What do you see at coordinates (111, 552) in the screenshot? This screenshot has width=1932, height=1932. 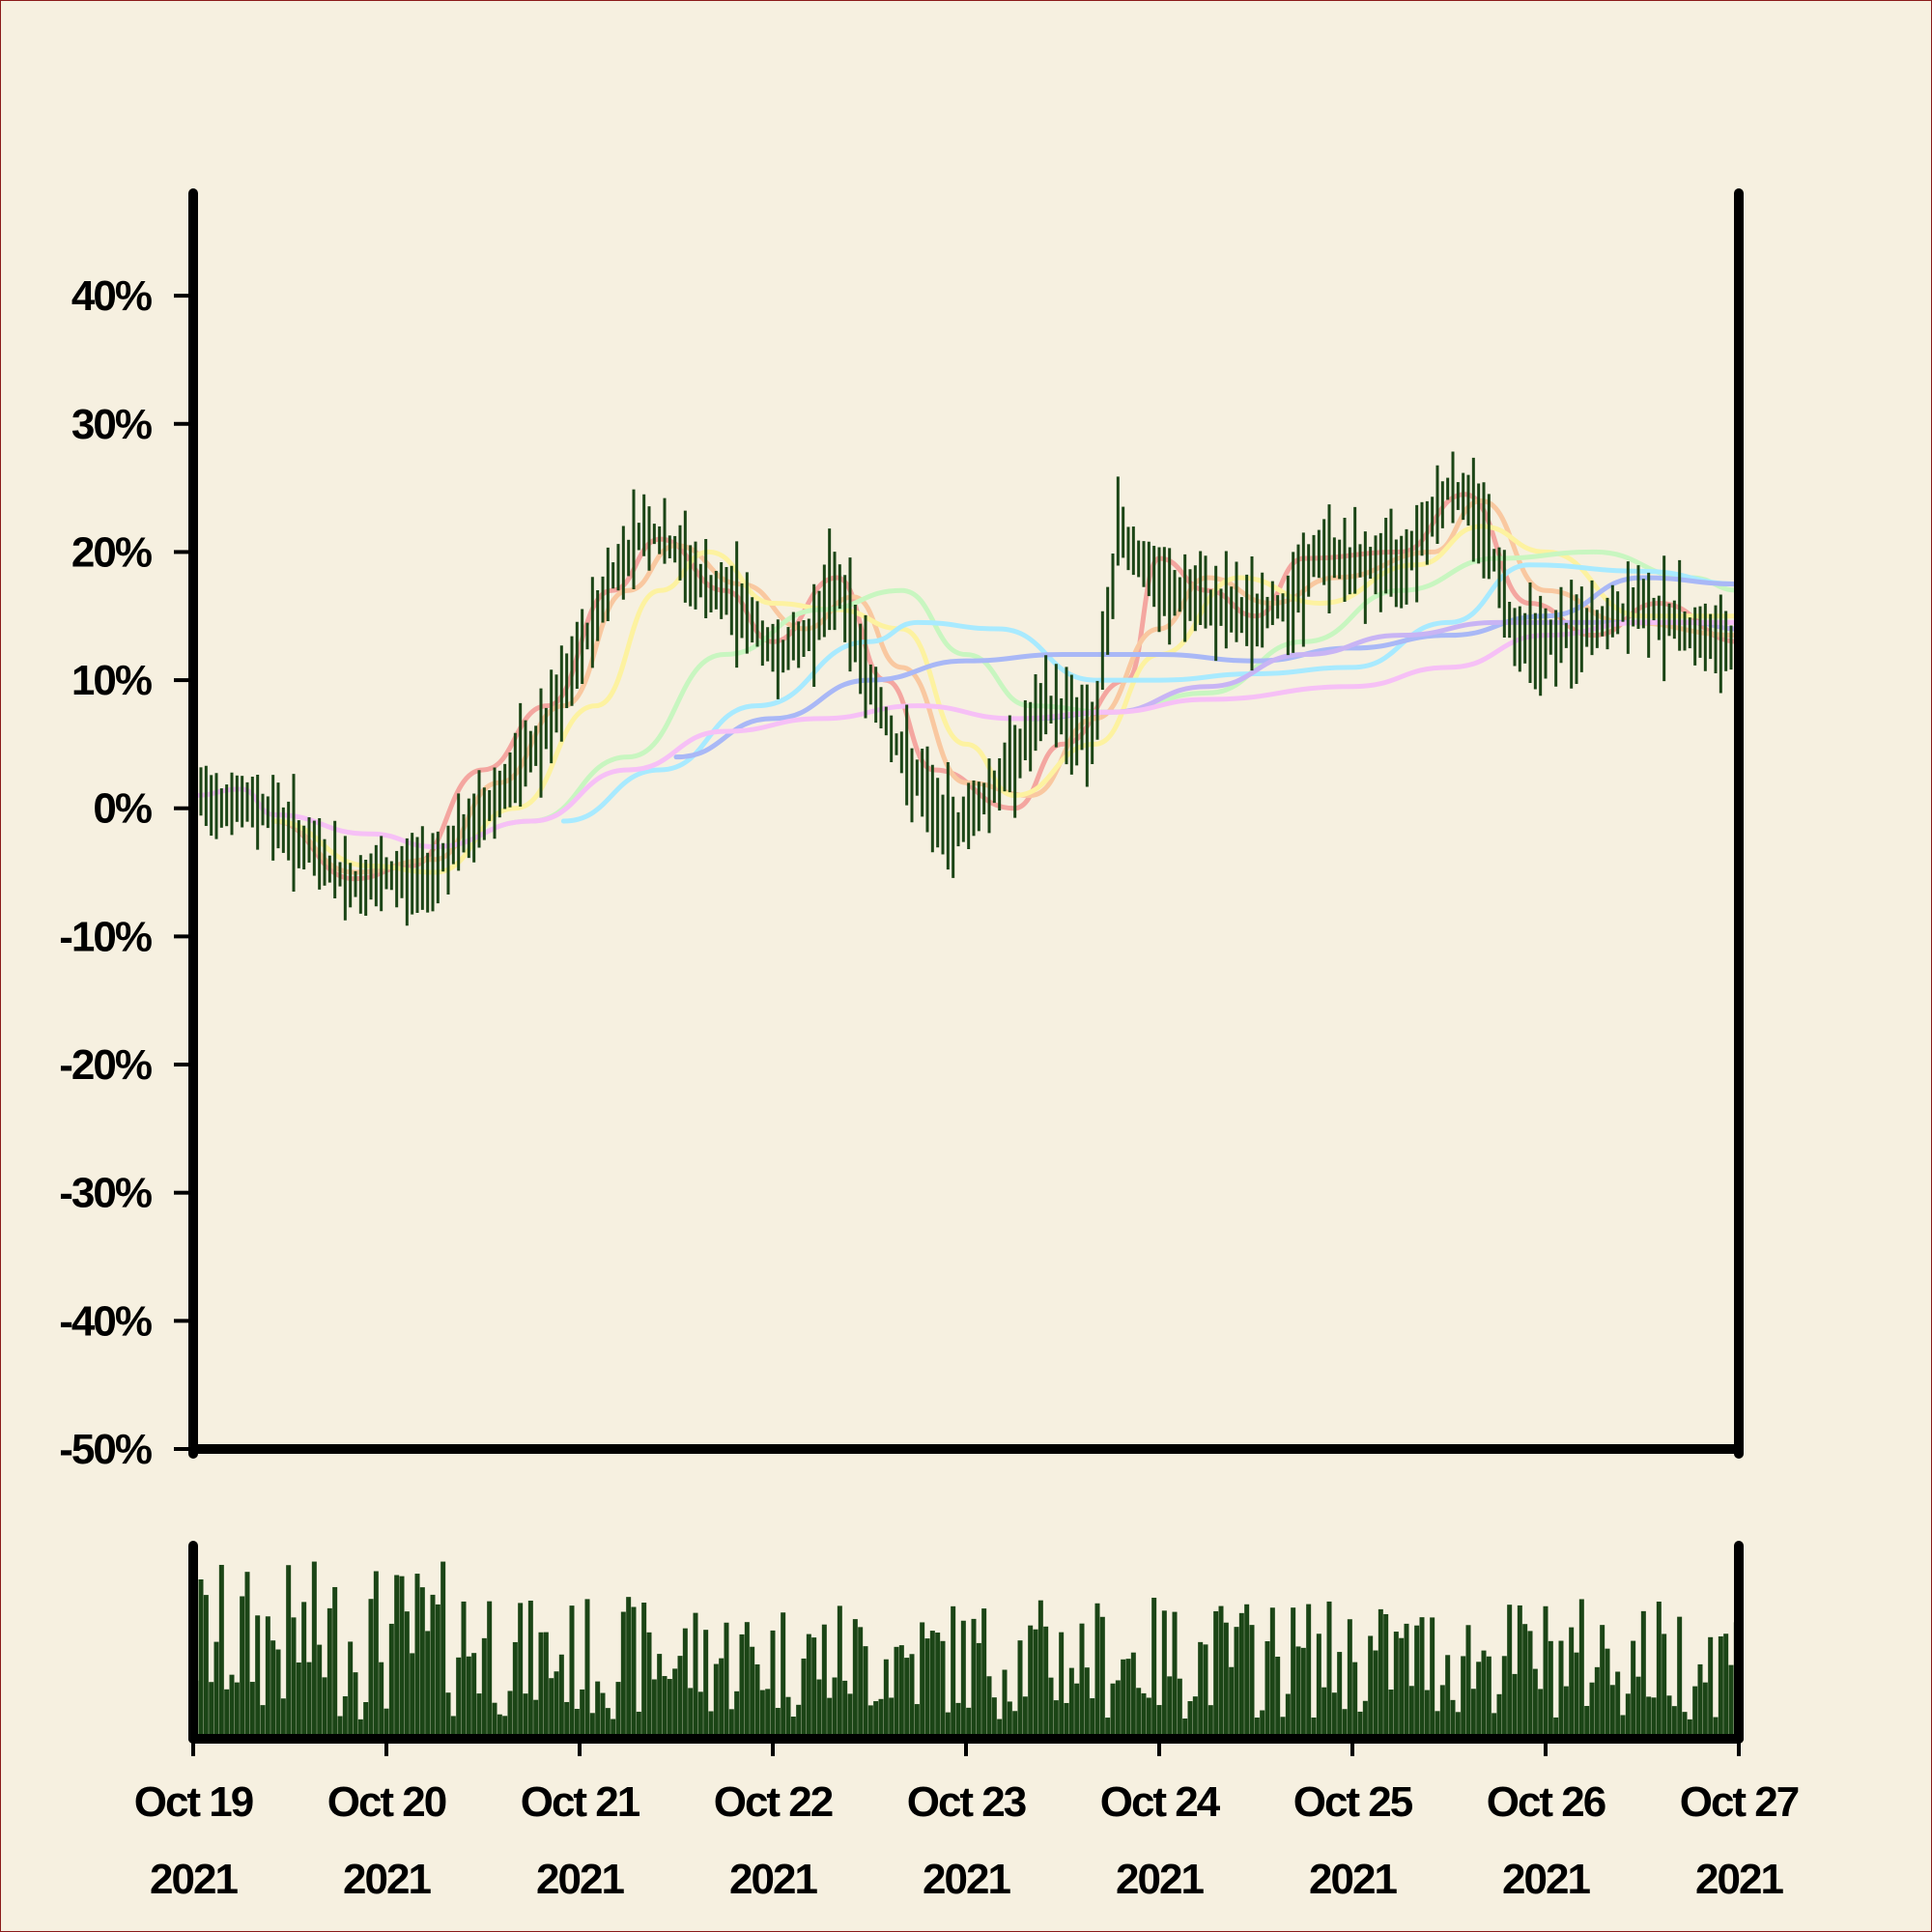 I see `y-tick-label: 20%` at bounding box center [111, 552].